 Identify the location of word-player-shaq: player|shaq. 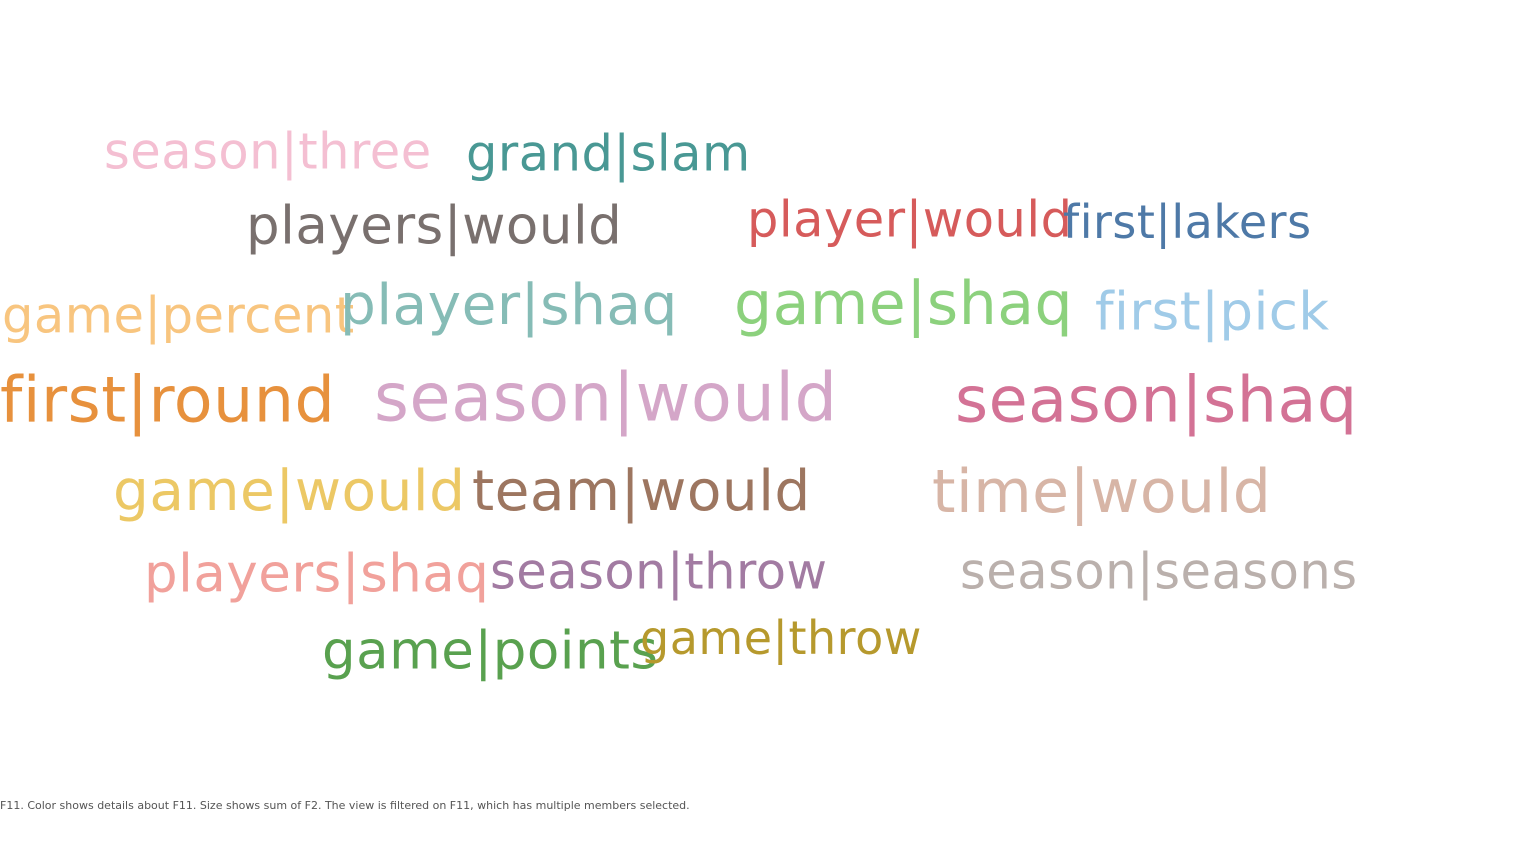
(509, 305).